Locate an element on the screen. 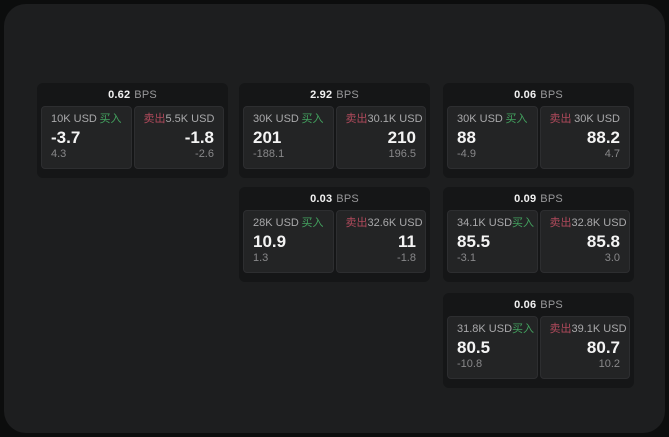 This screenshot has width=669, height=437. sell-tile-header: 卖出 32.8K USD is located at coordinates (588, 223).